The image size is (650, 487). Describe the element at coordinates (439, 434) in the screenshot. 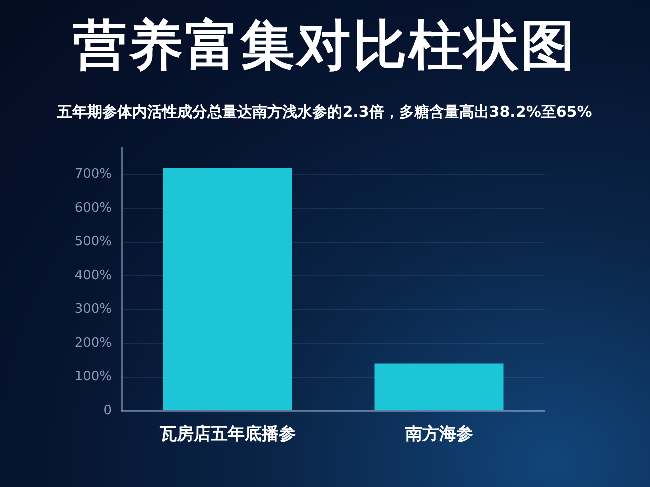

I see `x-tick-label: 南方海参` at that location.